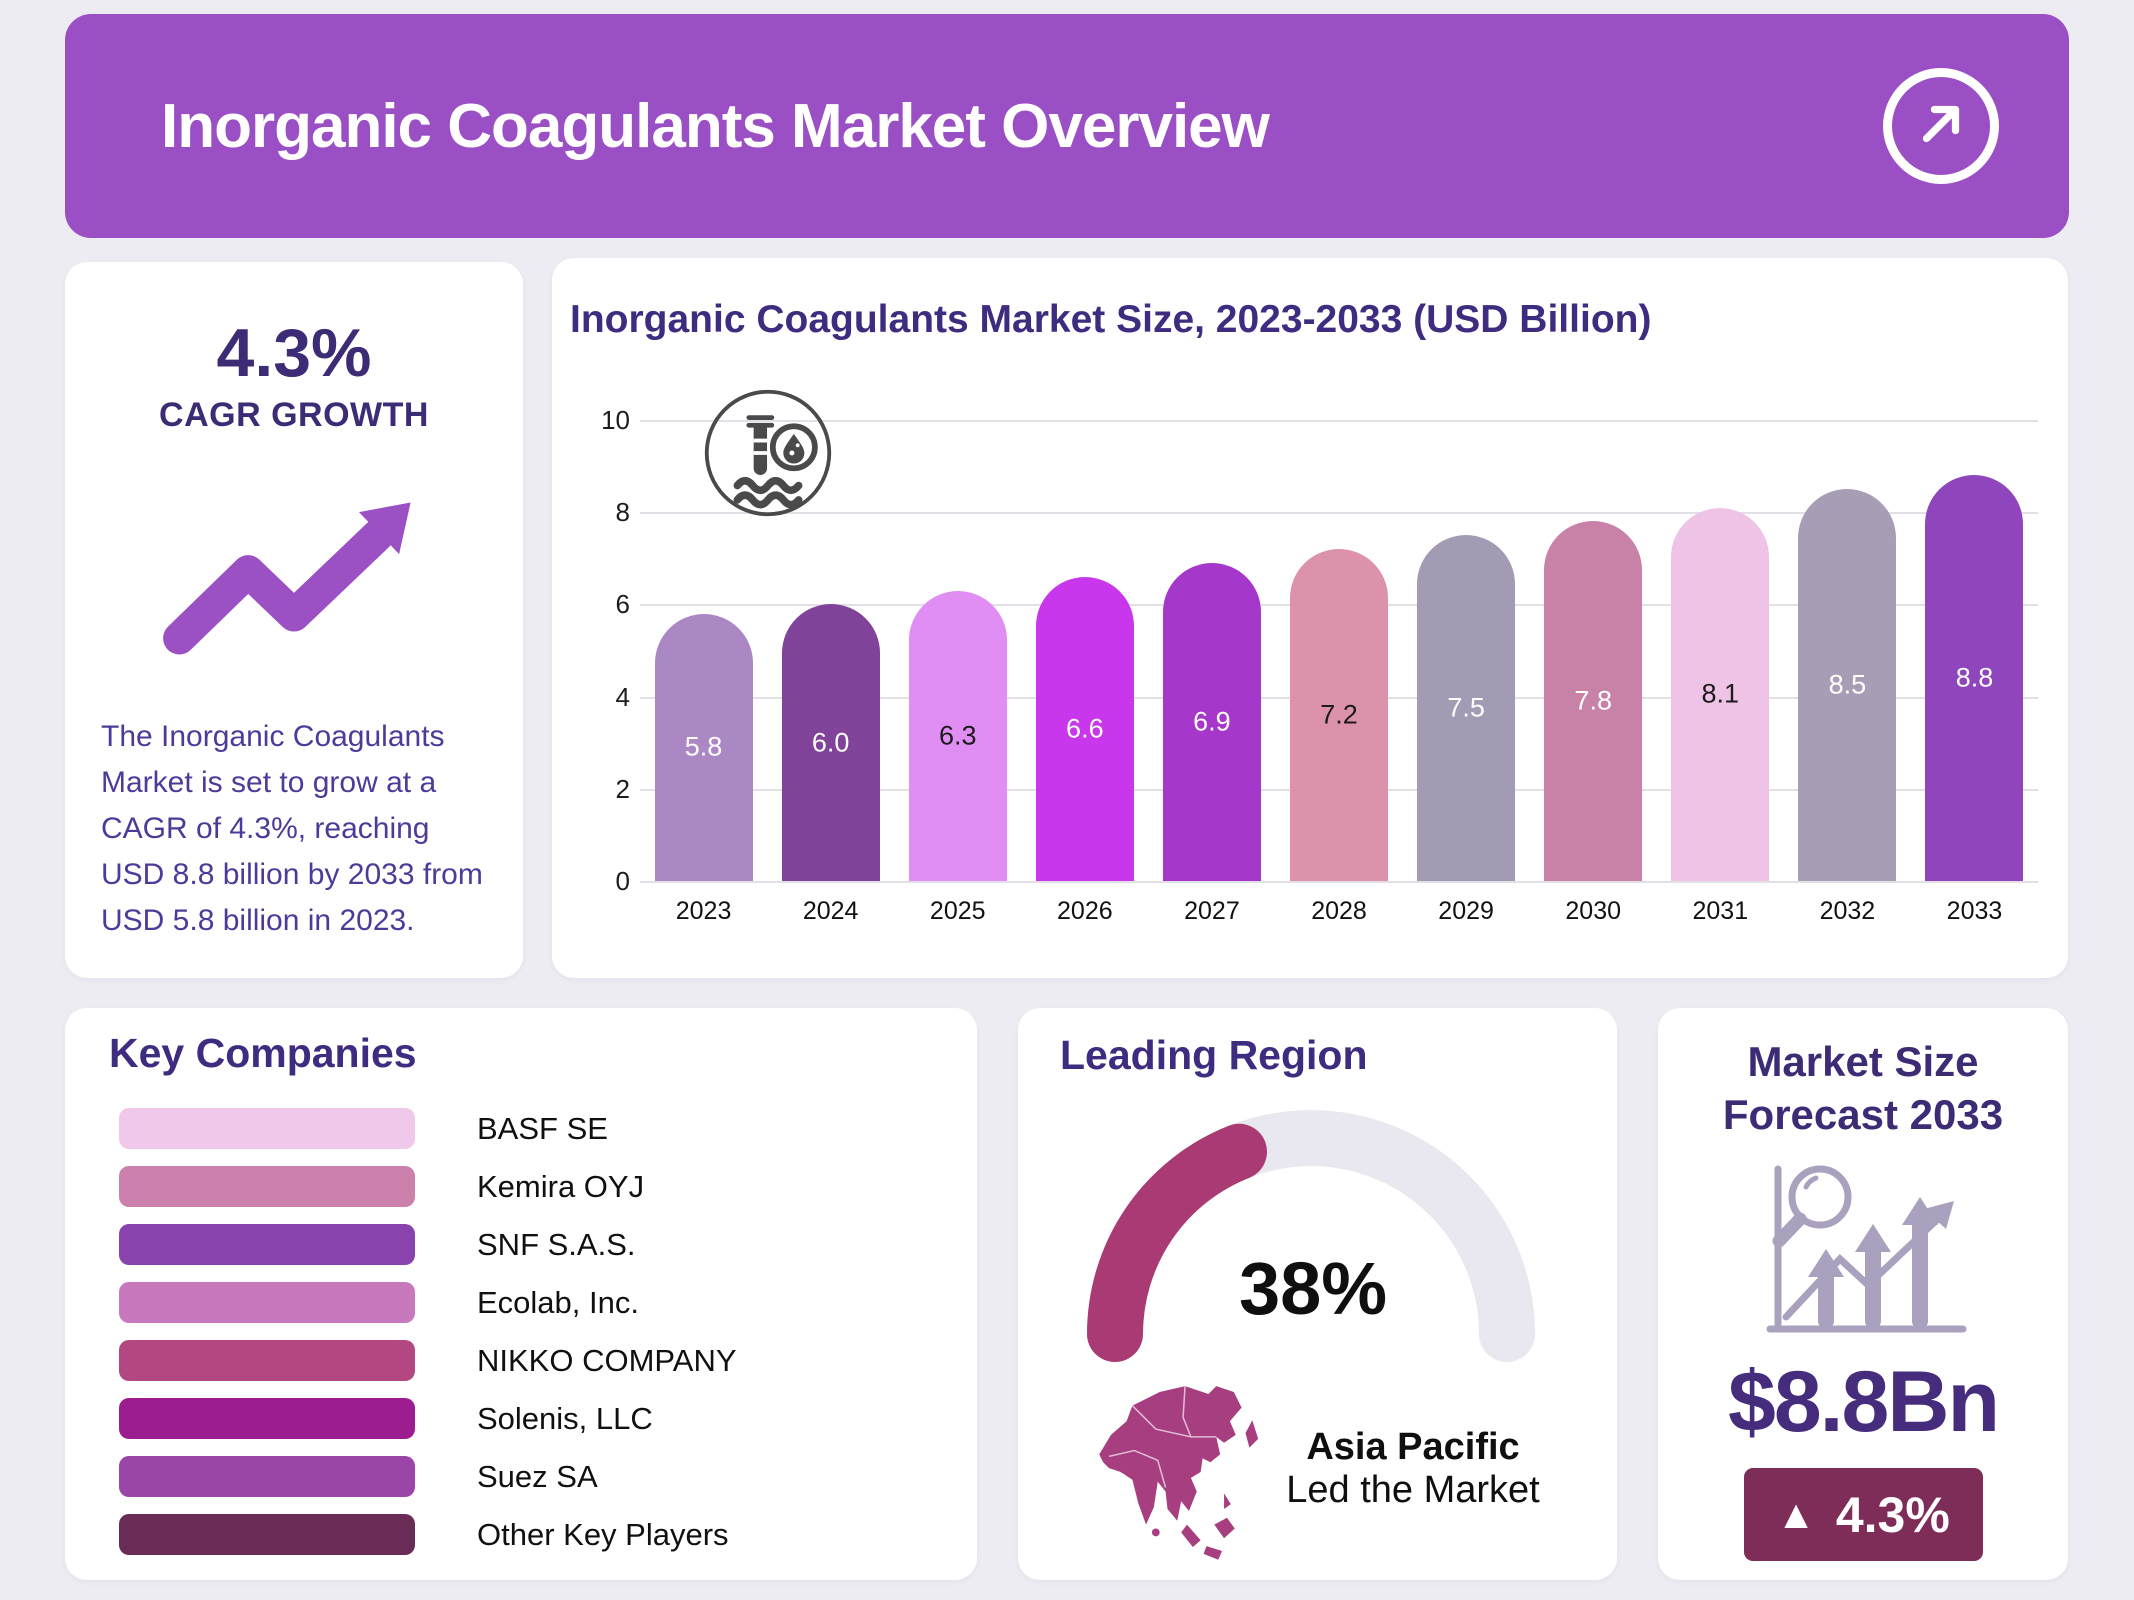 The height and width of the screenshot is (1600, 2134). I want to click on company-row: Other Key Players, so click(528, 1534).